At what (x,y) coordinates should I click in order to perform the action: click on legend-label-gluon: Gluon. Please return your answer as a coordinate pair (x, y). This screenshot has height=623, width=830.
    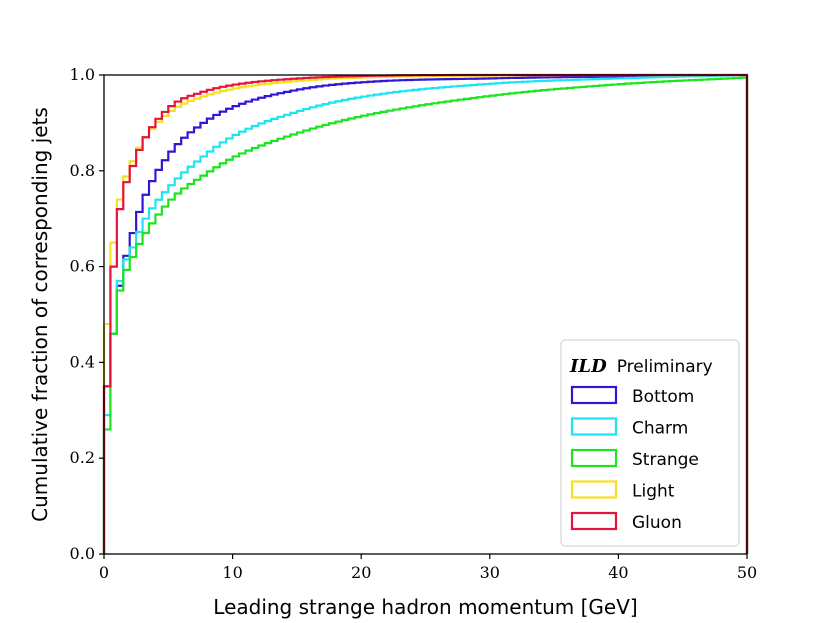
    Looking at the image, I should click on (657, 523).